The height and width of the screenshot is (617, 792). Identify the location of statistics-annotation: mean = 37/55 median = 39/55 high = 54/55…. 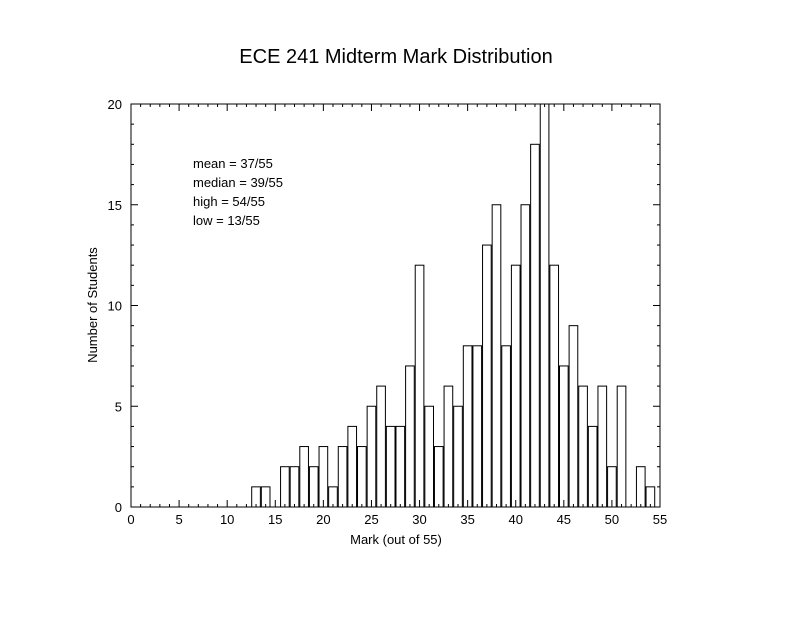
(238, 192).